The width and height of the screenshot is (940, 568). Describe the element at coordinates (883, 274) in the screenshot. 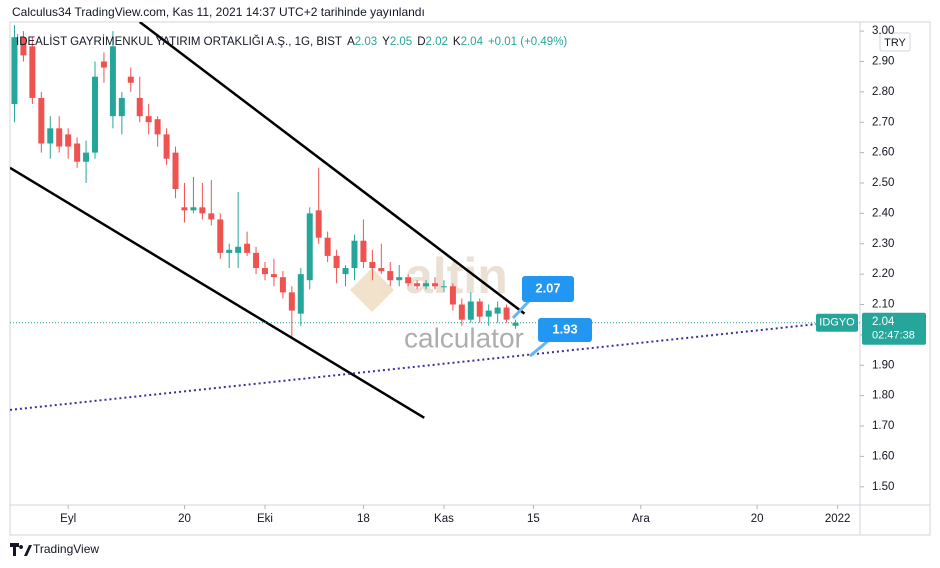

I see `y-tick-label: 2.20` at that location.